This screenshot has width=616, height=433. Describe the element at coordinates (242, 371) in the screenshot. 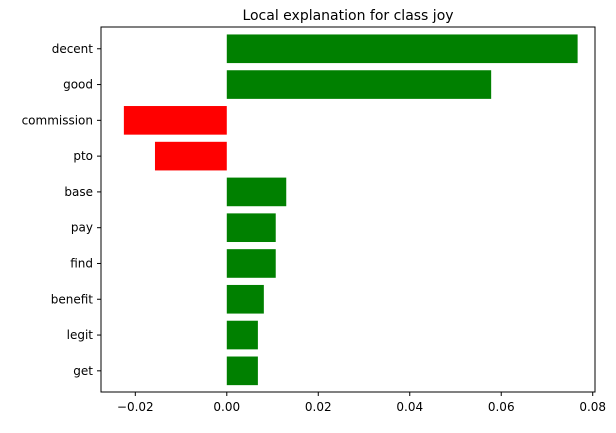

I see `bar-get` at that location.